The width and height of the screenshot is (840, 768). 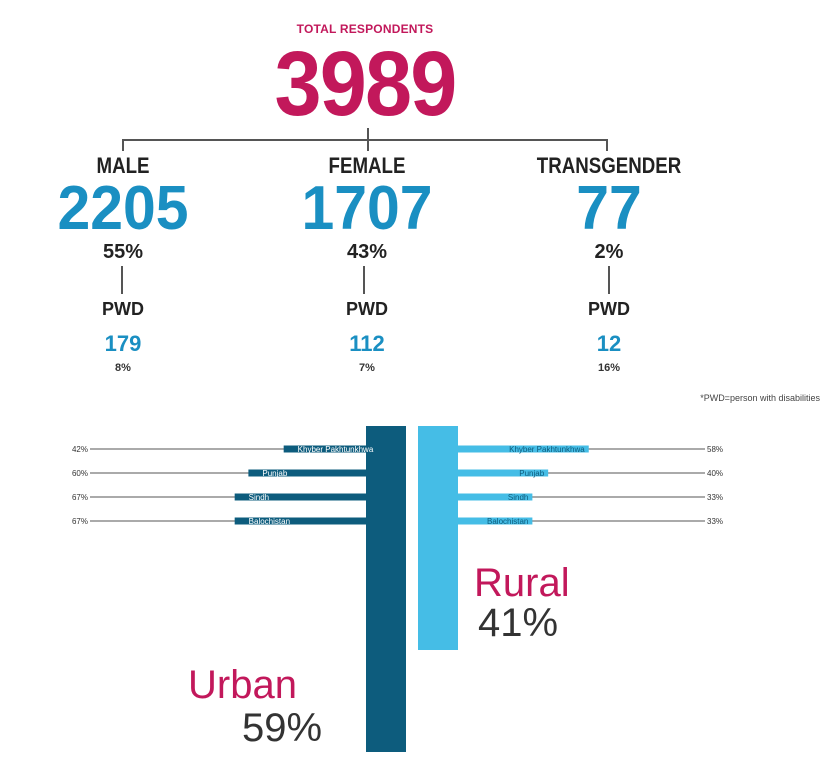 What do you see at coordinates (300, 521) in the screenshot?
I see `urban-bar-balochistan` at bounding box center [300, 521].